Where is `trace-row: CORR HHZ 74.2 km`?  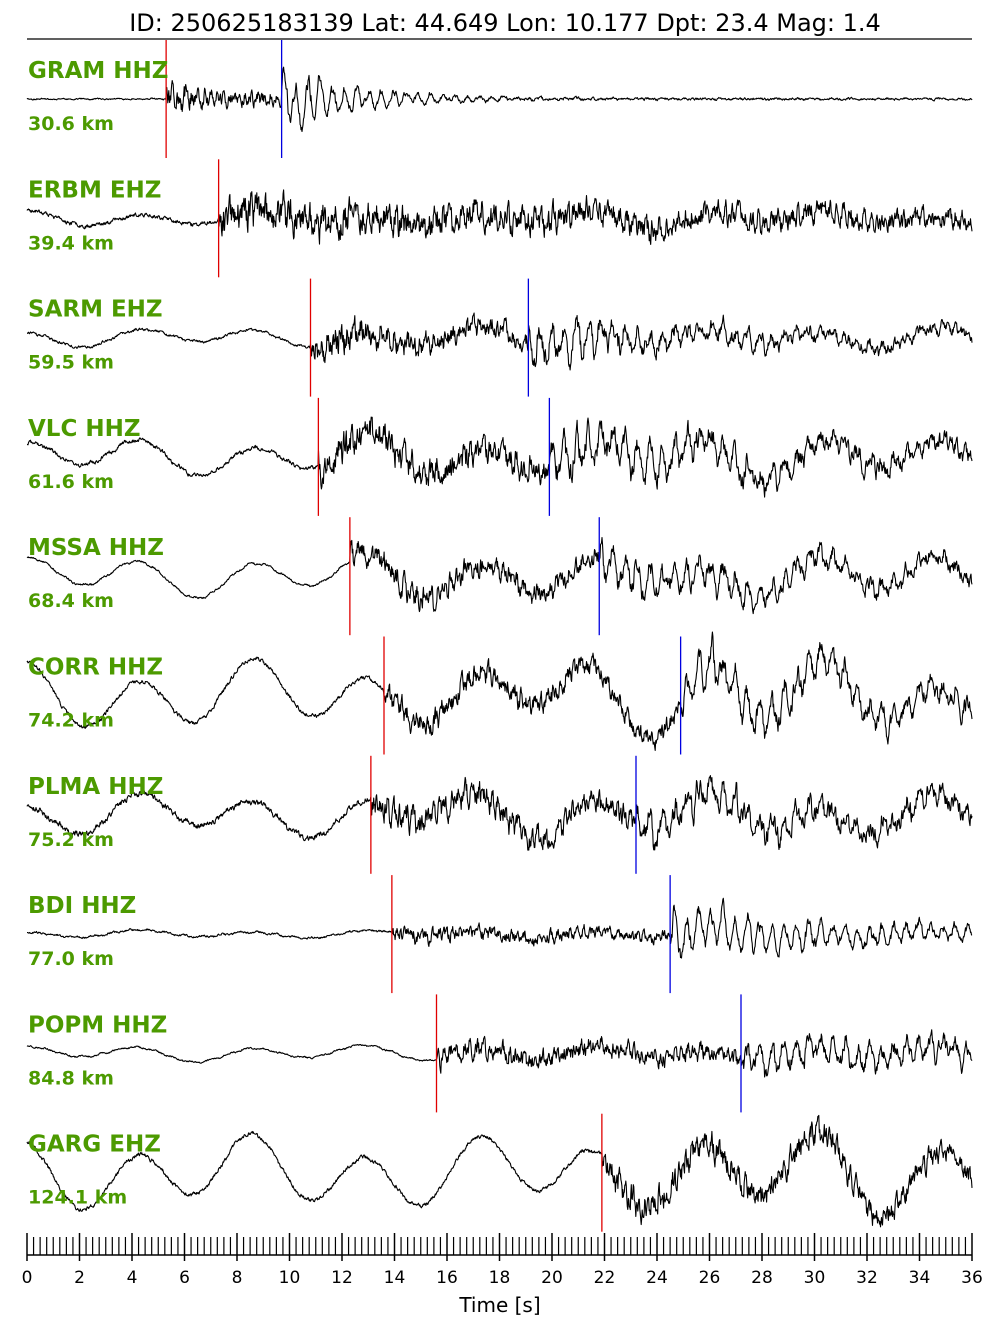 trace-row: CORR HHZ 74.2 km is located at coordinates (499, 693).